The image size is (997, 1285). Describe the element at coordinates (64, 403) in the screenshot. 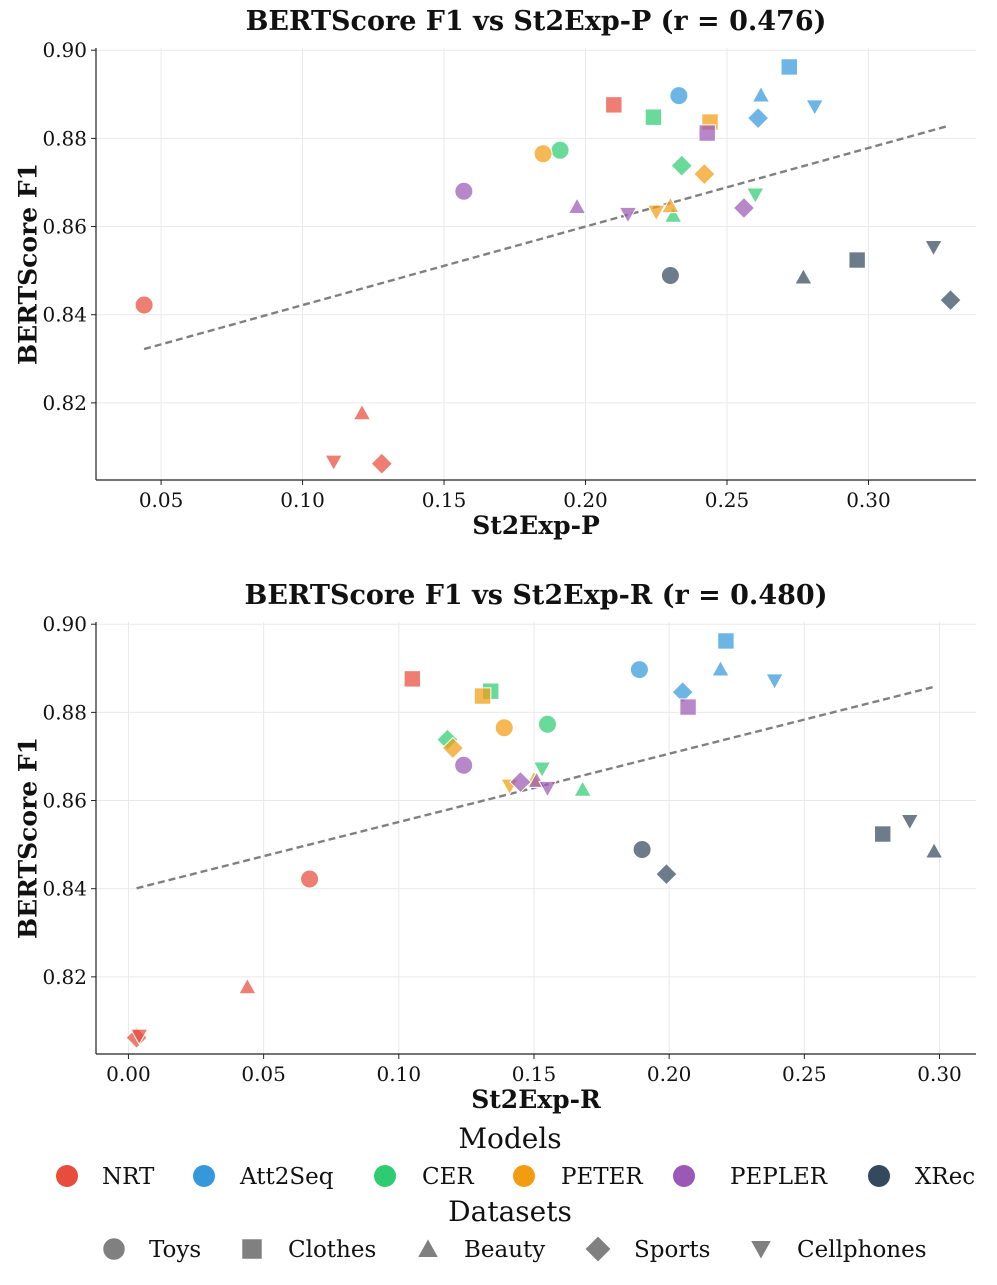

I see `y-tick-label: 0.82` at that location.